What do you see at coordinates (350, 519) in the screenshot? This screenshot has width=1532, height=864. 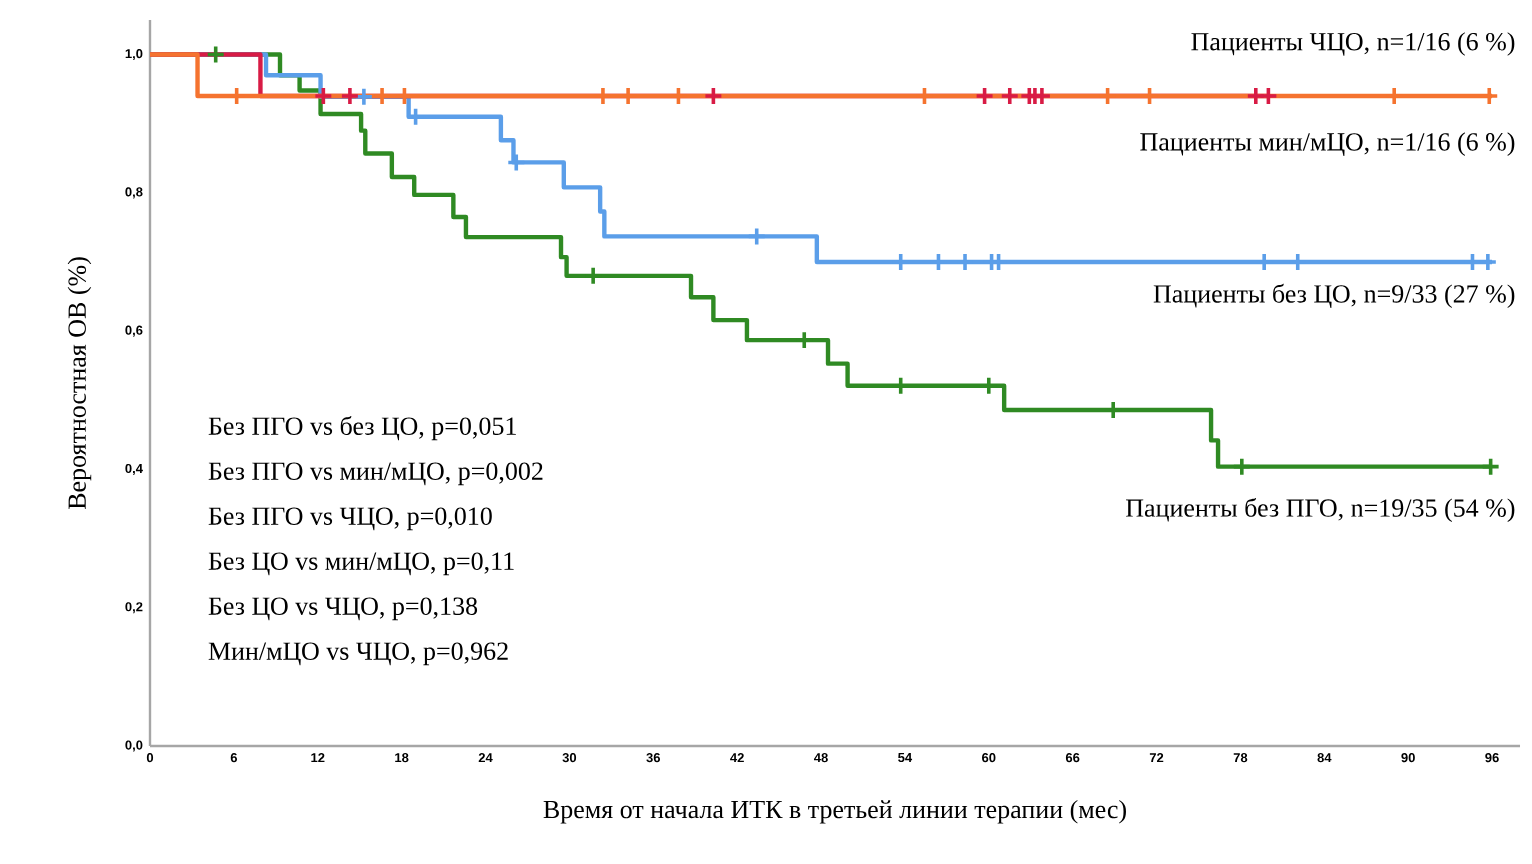 I see `annotation: Без ПГО vs ЧЦО, p=0,010` at bounding box center [350, 519].